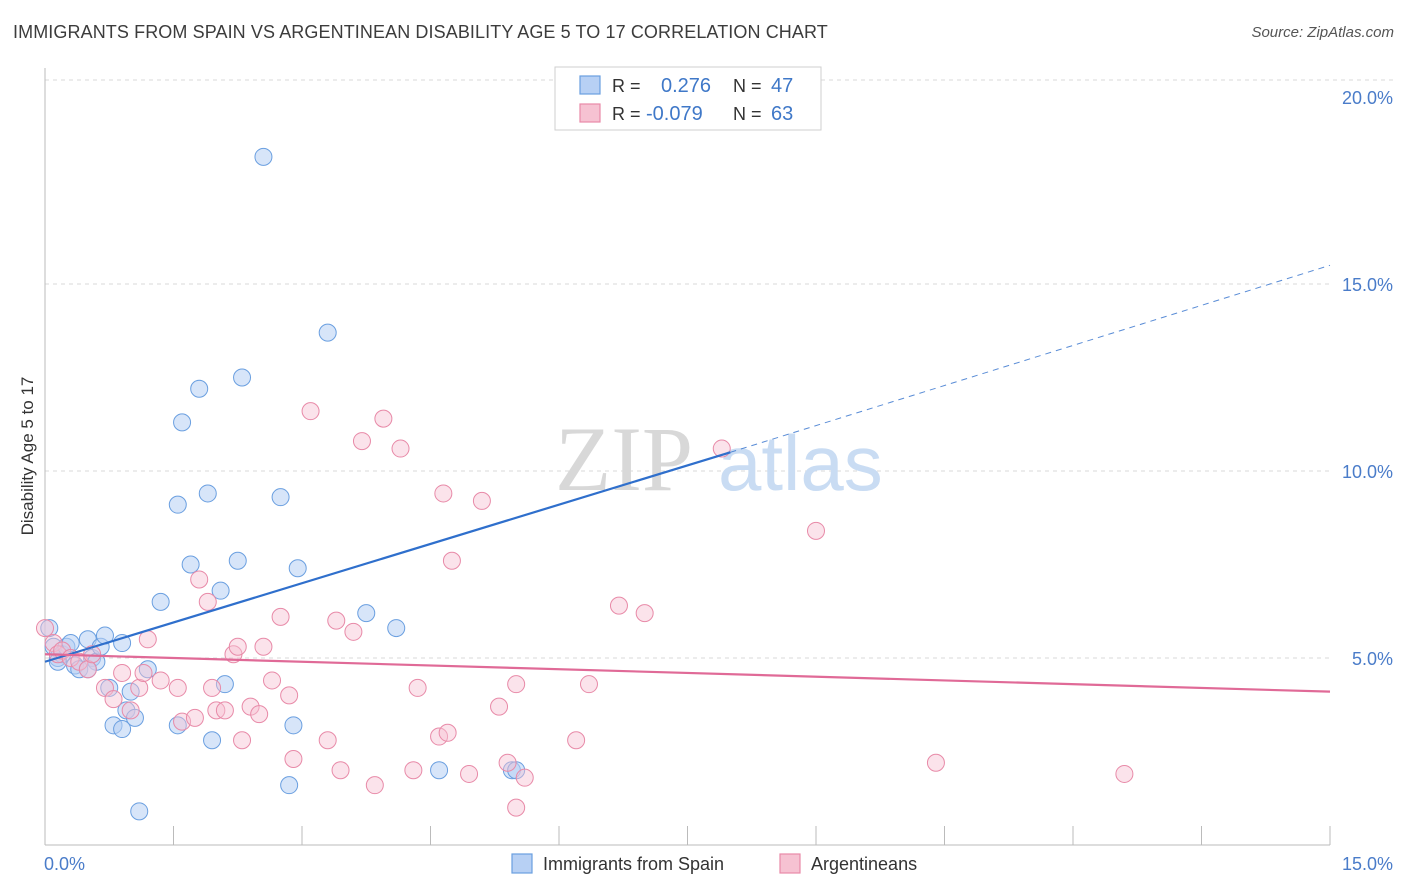 Image resolution: width=1406 pixels, height=892 pixels. Describe the element at coordinates (688, 98) in the screenshot. I see `stats-box: R = 0.276 N = 47 R = -0.079 N = 63` at that location.